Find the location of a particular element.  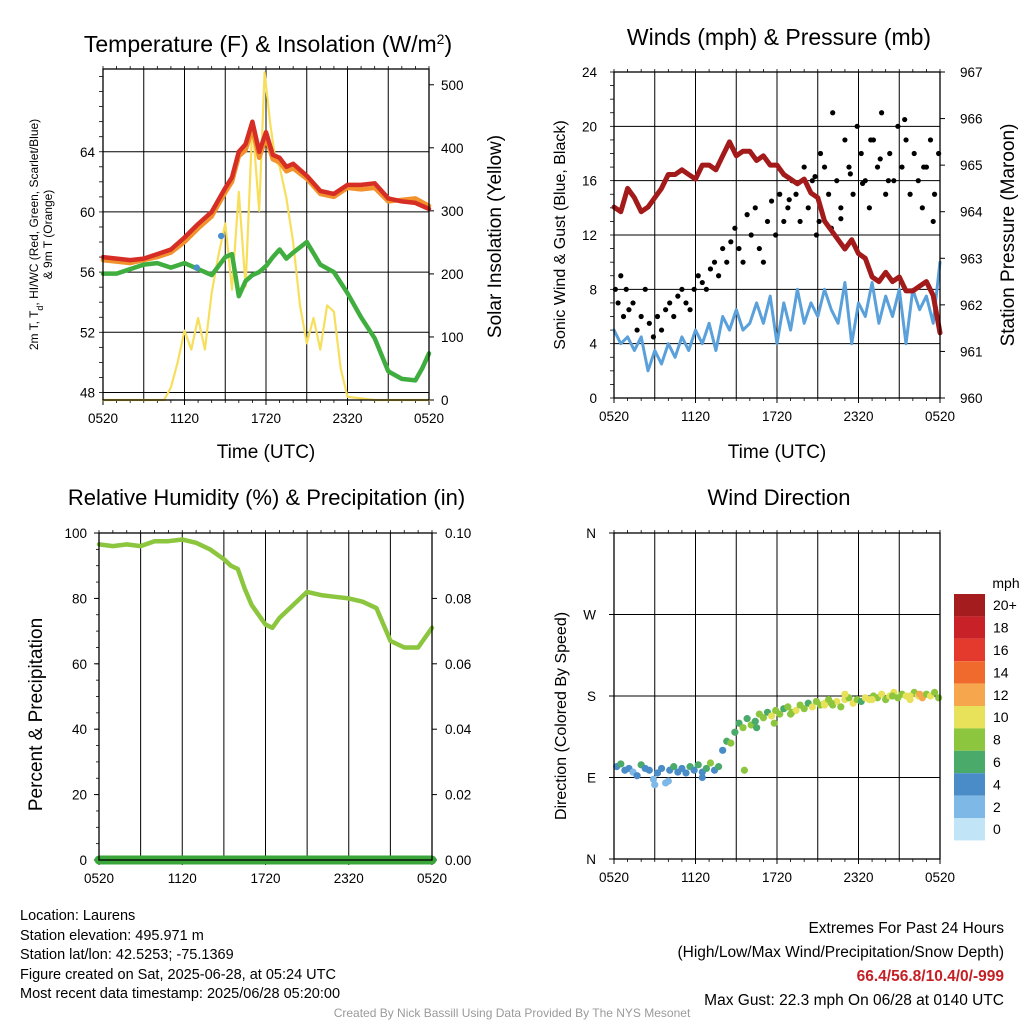

legend-label: 0 is located at coordinates (997, 829).